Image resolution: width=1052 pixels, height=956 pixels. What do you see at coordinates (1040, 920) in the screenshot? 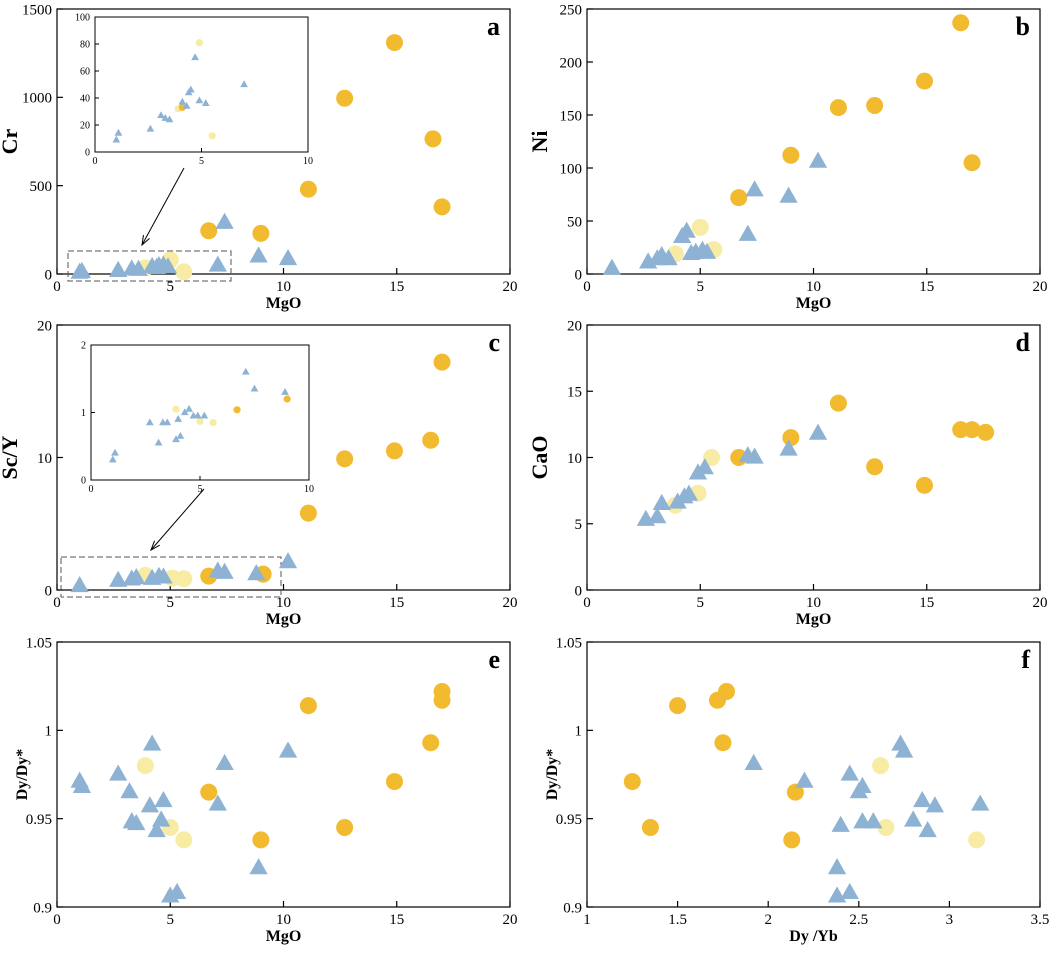
I see `x-tick-label: 3.5` at bounding box center [1040, 920].